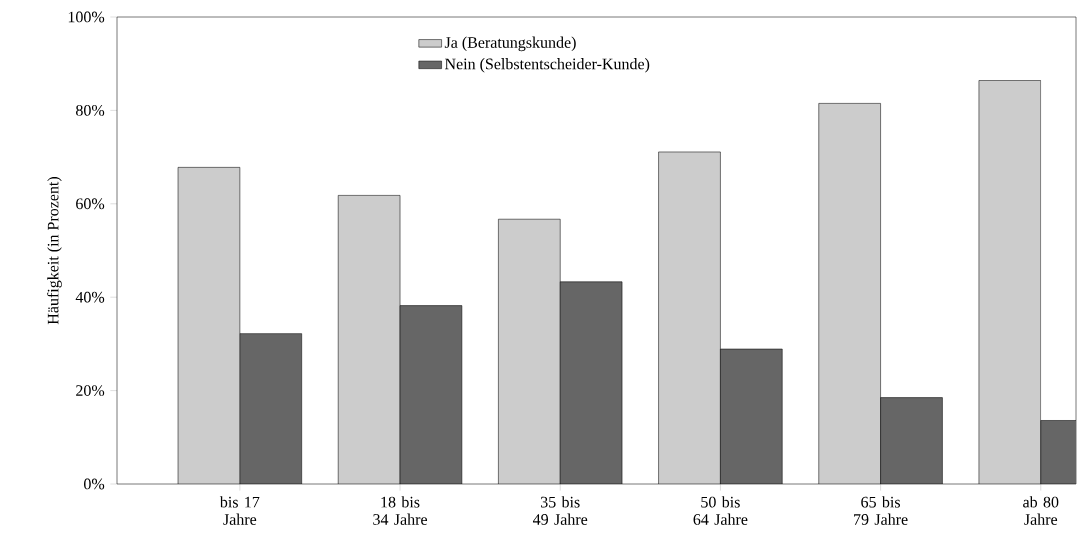 This screenshot has height=551, width=1079. What do you see at coordinates (94, 484) in the screenshot?
I see `y-tick-label: 0%` at bounding box center [94, 484].